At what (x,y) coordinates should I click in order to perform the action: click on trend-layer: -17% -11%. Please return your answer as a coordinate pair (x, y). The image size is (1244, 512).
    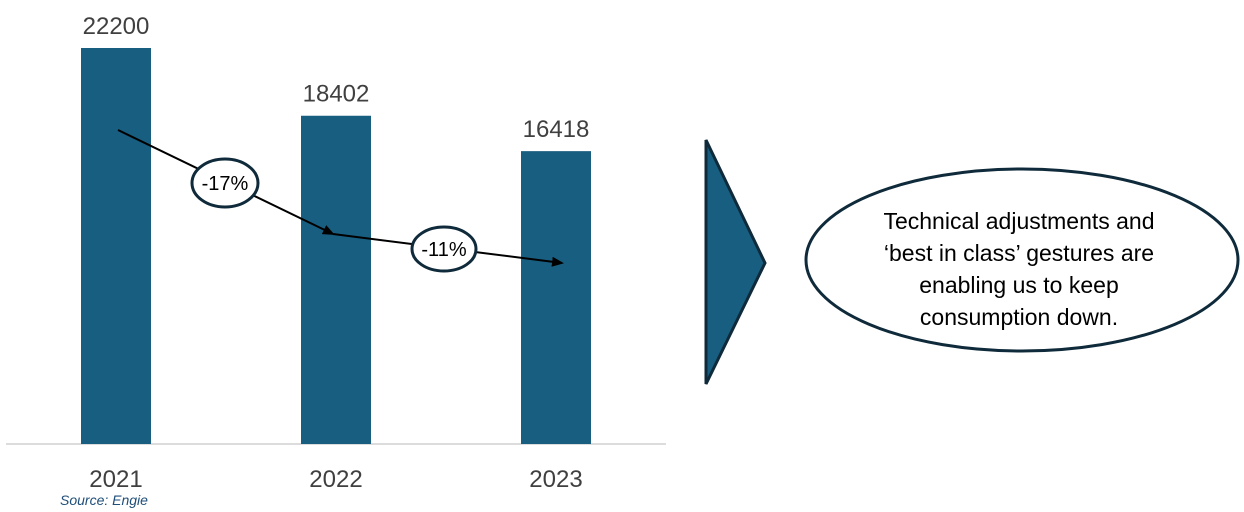
    Looking at the image, I should click on (340, 201).